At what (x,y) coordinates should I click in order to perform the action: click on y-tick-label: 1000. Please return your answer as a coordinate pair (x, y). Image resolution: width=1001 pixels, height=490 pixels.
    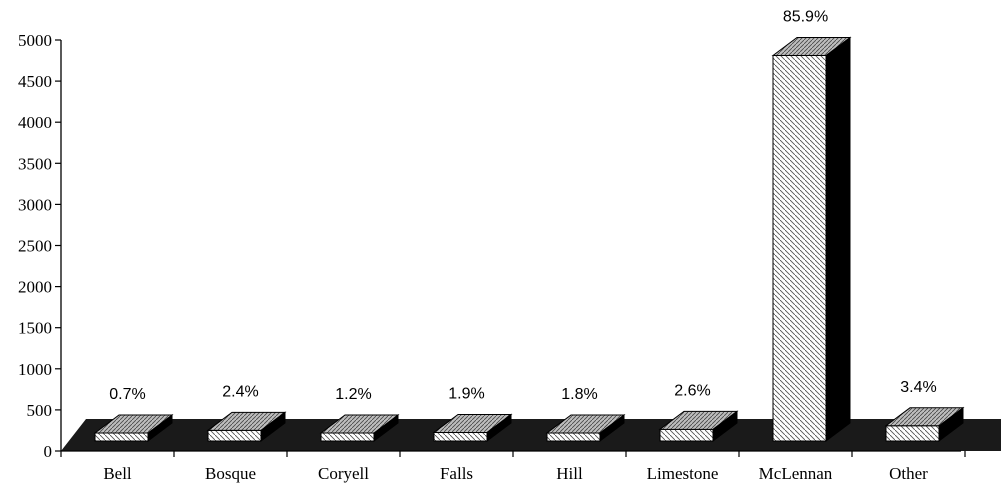
    Looking at the image, I should click on (35, 369).